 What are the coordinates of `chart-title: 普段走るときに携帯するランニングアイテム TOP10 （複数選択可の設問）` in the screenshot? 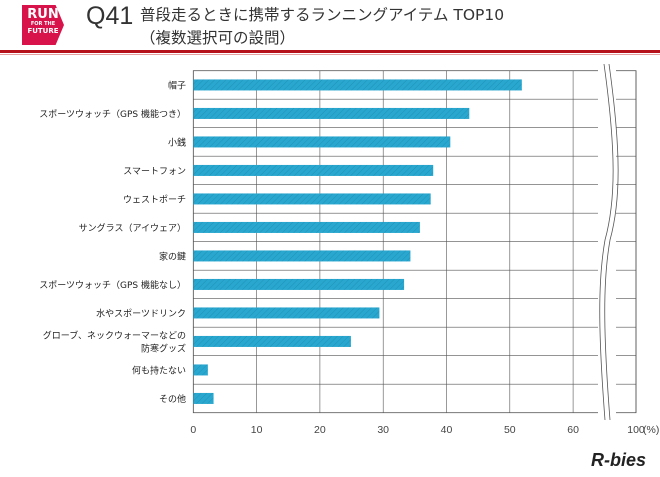 It's located at (322, 27).